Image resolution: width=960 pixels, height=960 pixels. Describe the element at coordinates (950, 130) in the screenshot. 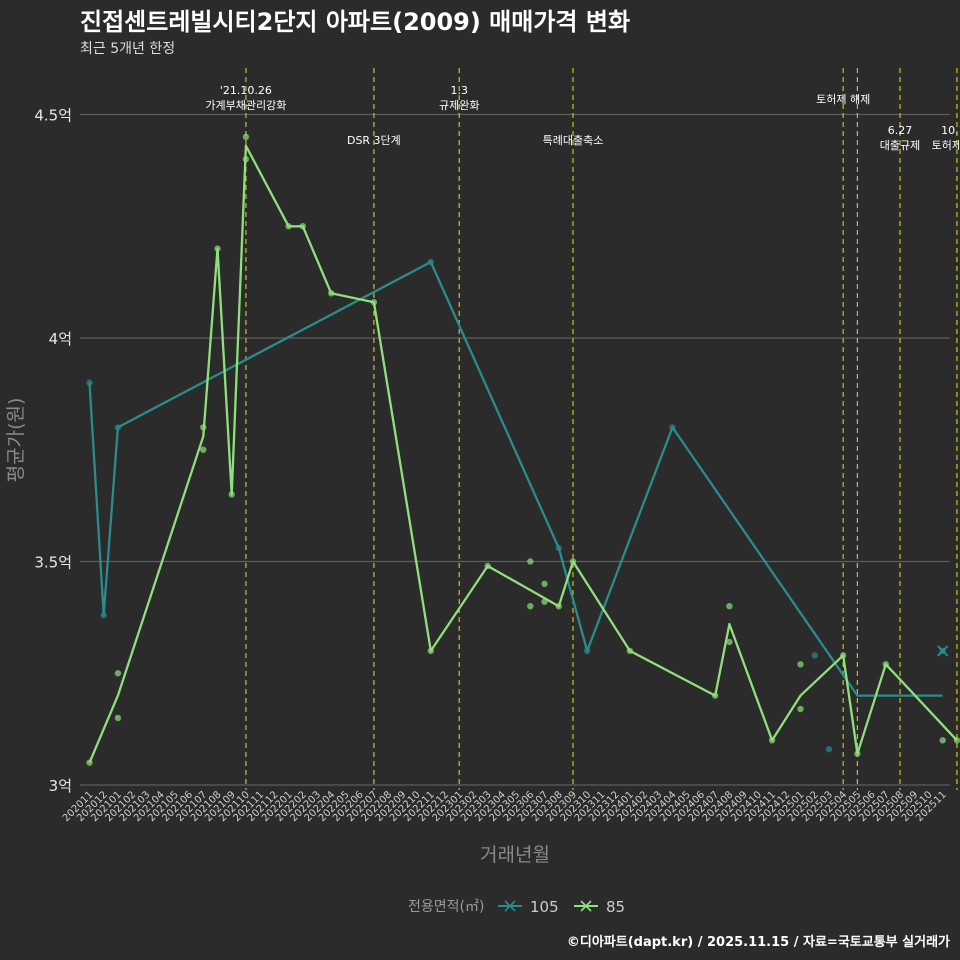

I see `event-label: 10.15` at that location.